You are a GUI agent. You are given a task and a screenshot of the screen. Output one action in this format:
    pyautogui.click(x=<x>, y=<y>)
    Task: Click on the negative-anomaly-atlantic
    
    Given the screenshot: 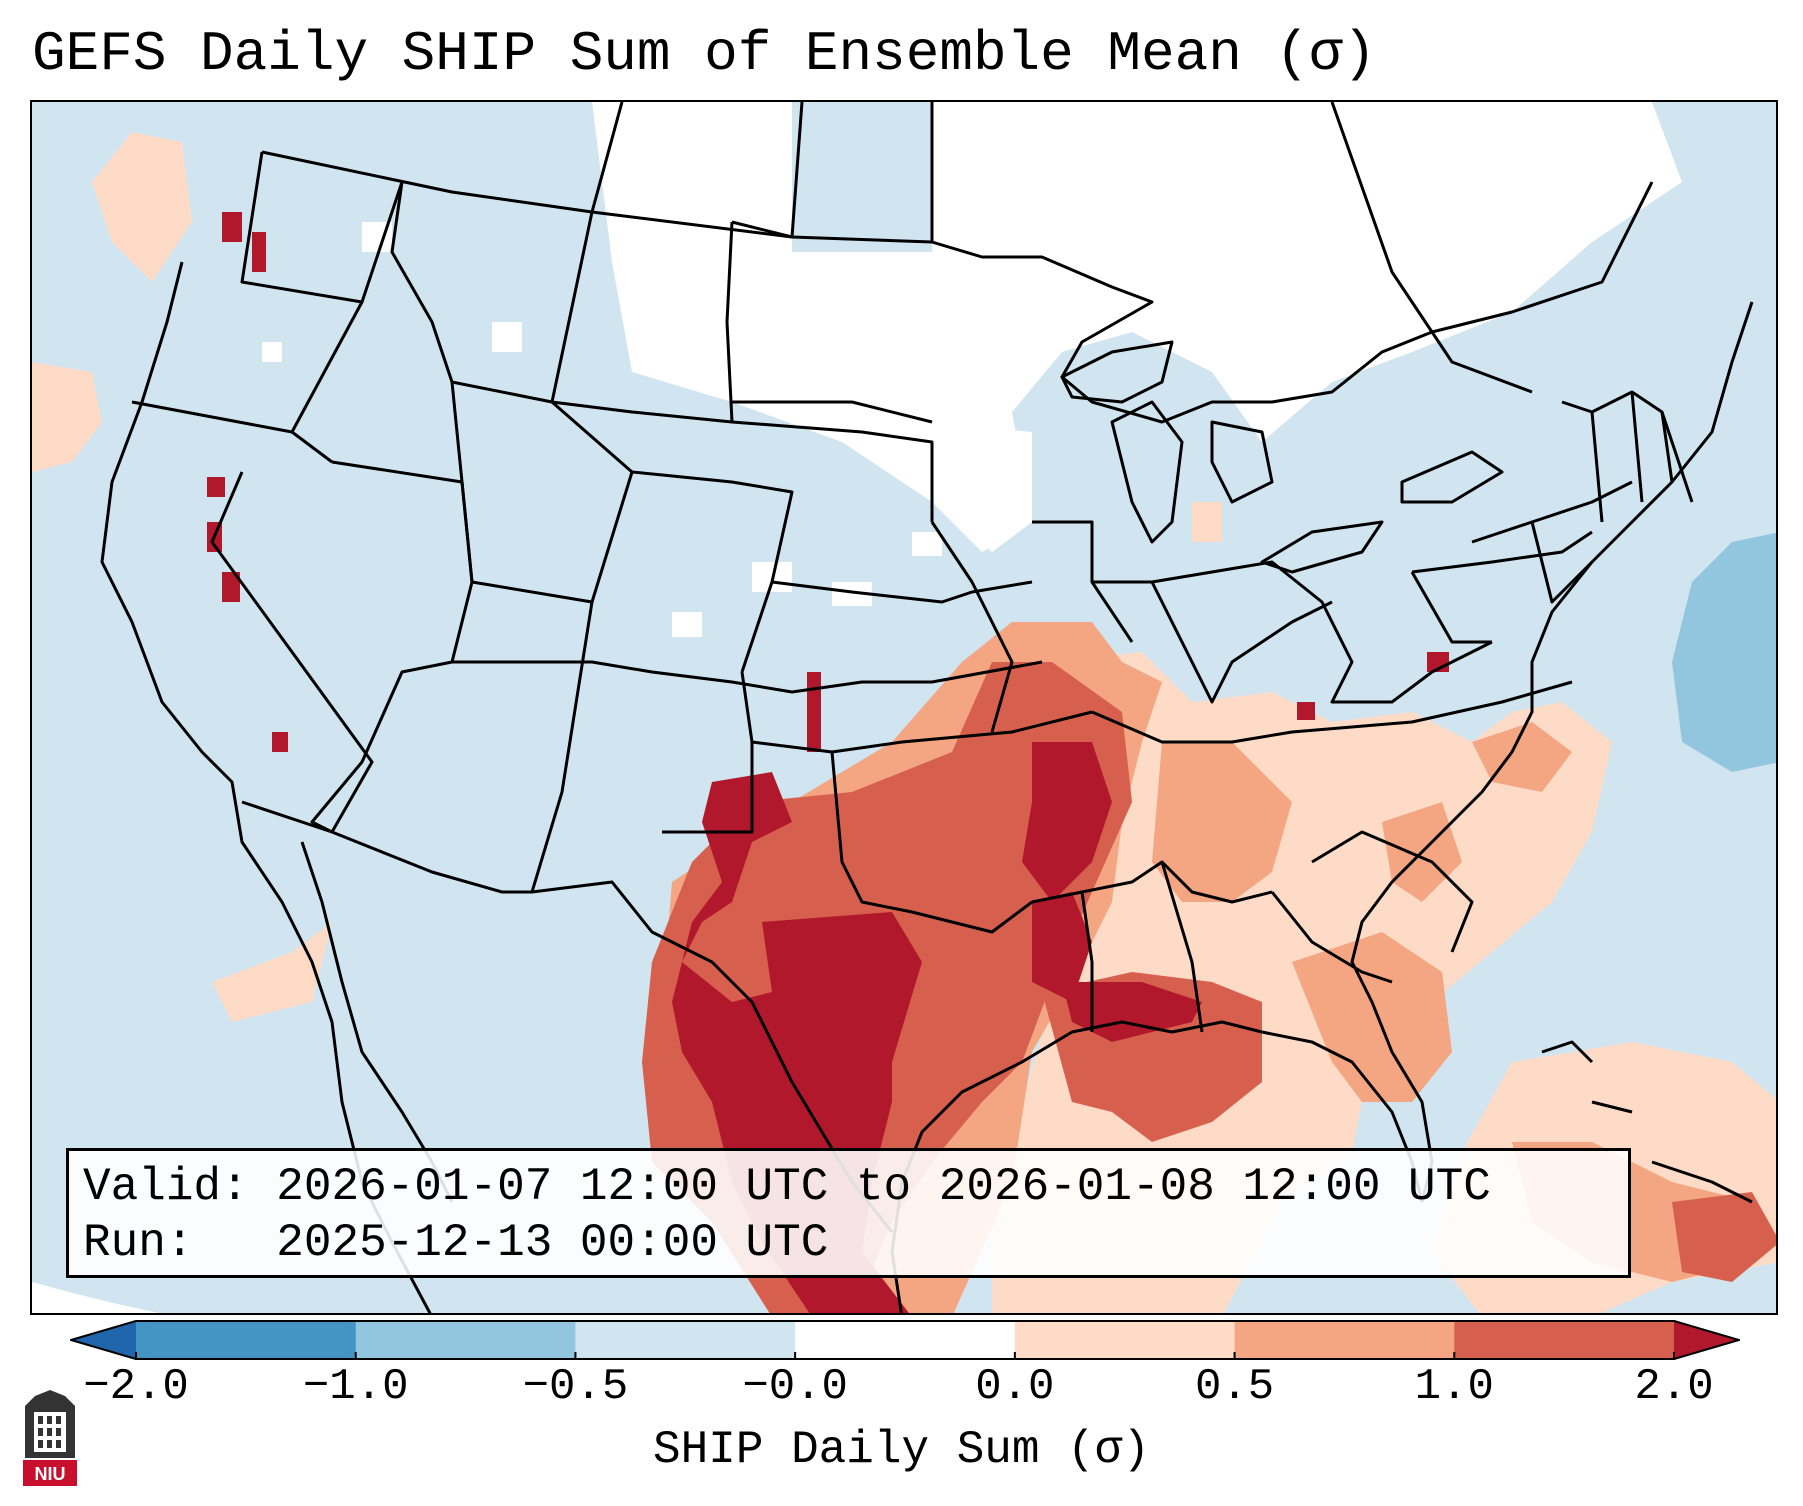 What is the action you would take?
    pyautogui.click(x=1724, y=652)
    